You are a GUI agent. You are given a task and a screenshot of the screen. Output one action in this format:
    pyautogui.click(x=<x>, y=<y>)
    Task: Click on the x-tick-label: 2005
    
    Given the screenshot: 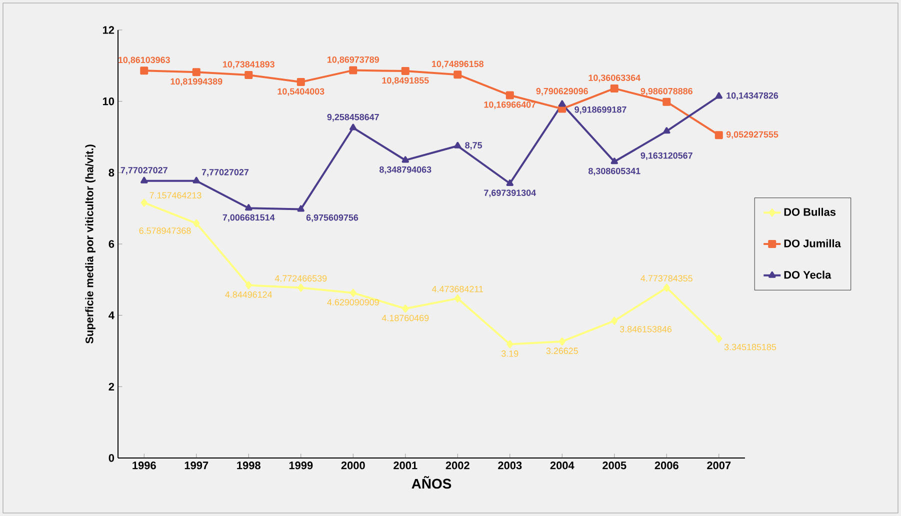 What is the action you would take?
    pyautogui.click(x=614, y=466)
    